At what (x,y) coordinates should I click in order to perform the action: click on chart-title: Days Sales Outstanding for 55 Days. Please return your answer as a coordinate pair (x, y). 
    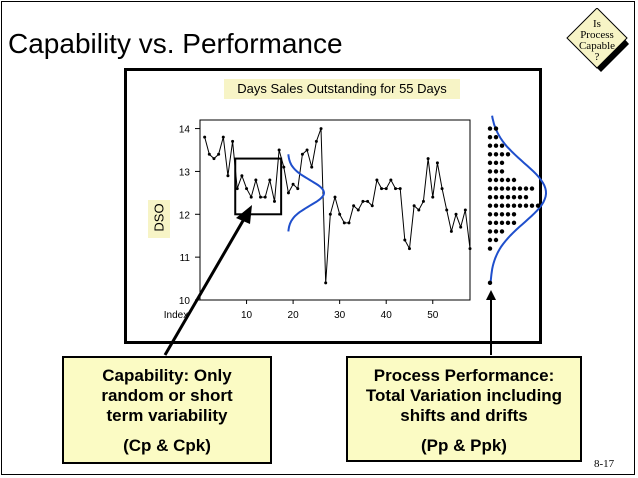
    Looking at the image, I should click on (342, 89).